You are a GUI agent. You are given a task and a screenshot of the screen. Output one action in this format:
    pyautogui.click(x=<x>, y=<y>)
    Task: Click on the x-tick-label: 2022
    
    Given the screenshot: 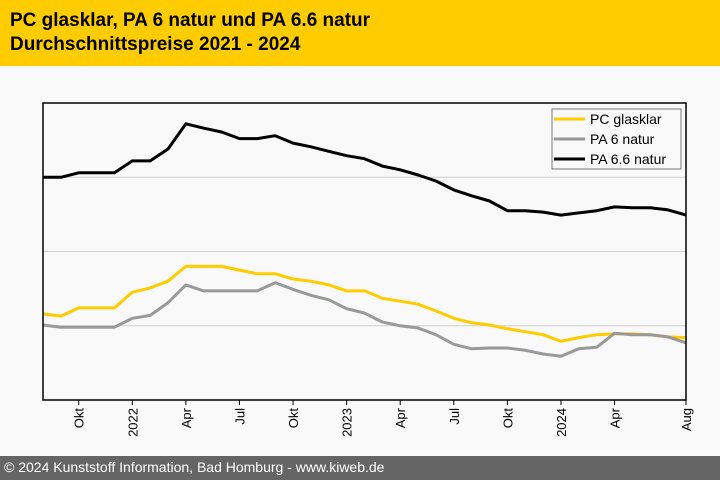 What is the action you would take?
    pyautogui.click(x=132, y=422)
    